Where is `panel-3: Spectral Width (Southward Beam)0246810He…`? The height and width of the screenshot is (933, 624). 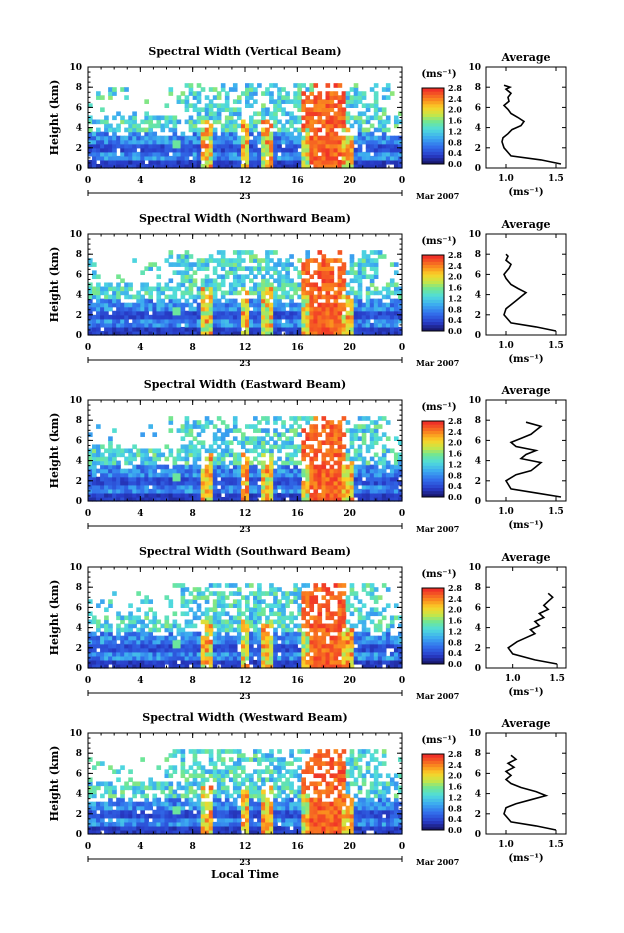
panel-3: Spectral Width (Southward Beam)0246810He… is located at coordinates (307, 623).